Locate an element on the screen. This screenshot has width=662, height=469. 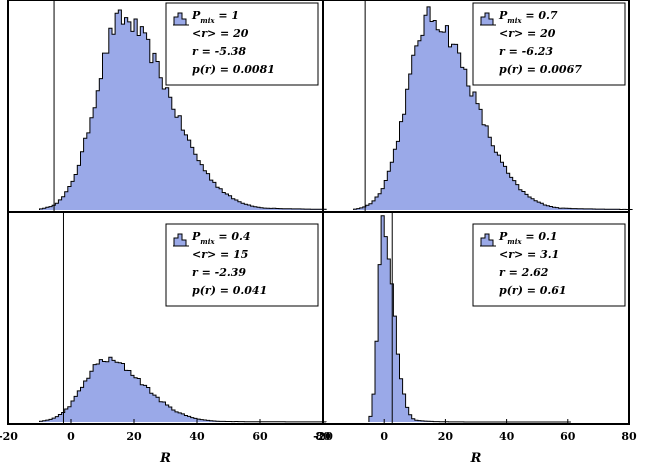
legend-line: r = -5.38 is located at coordinates (219, 51).